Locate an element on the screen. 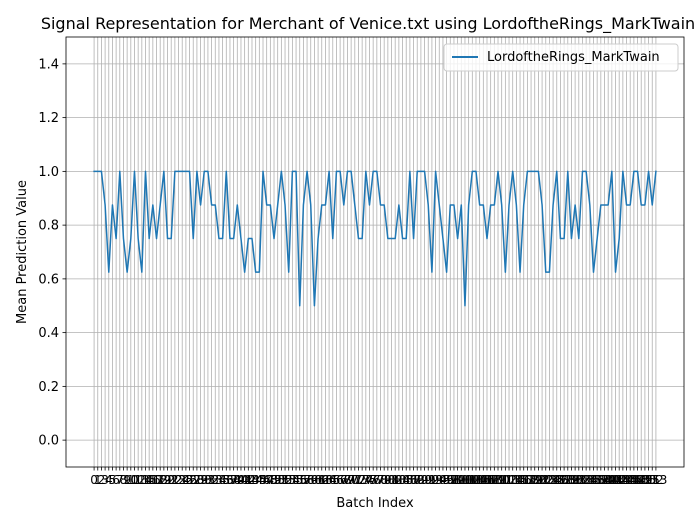 This screenshot has height=525, width=700. x-tick-label: 130 is located at coordinates (571, 480).